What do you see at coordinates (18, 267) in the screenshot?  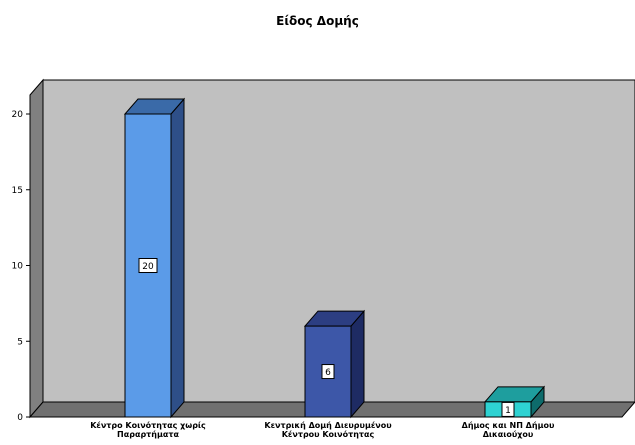 I see `y-tick-label: 10` at bounding box center [18, 267].